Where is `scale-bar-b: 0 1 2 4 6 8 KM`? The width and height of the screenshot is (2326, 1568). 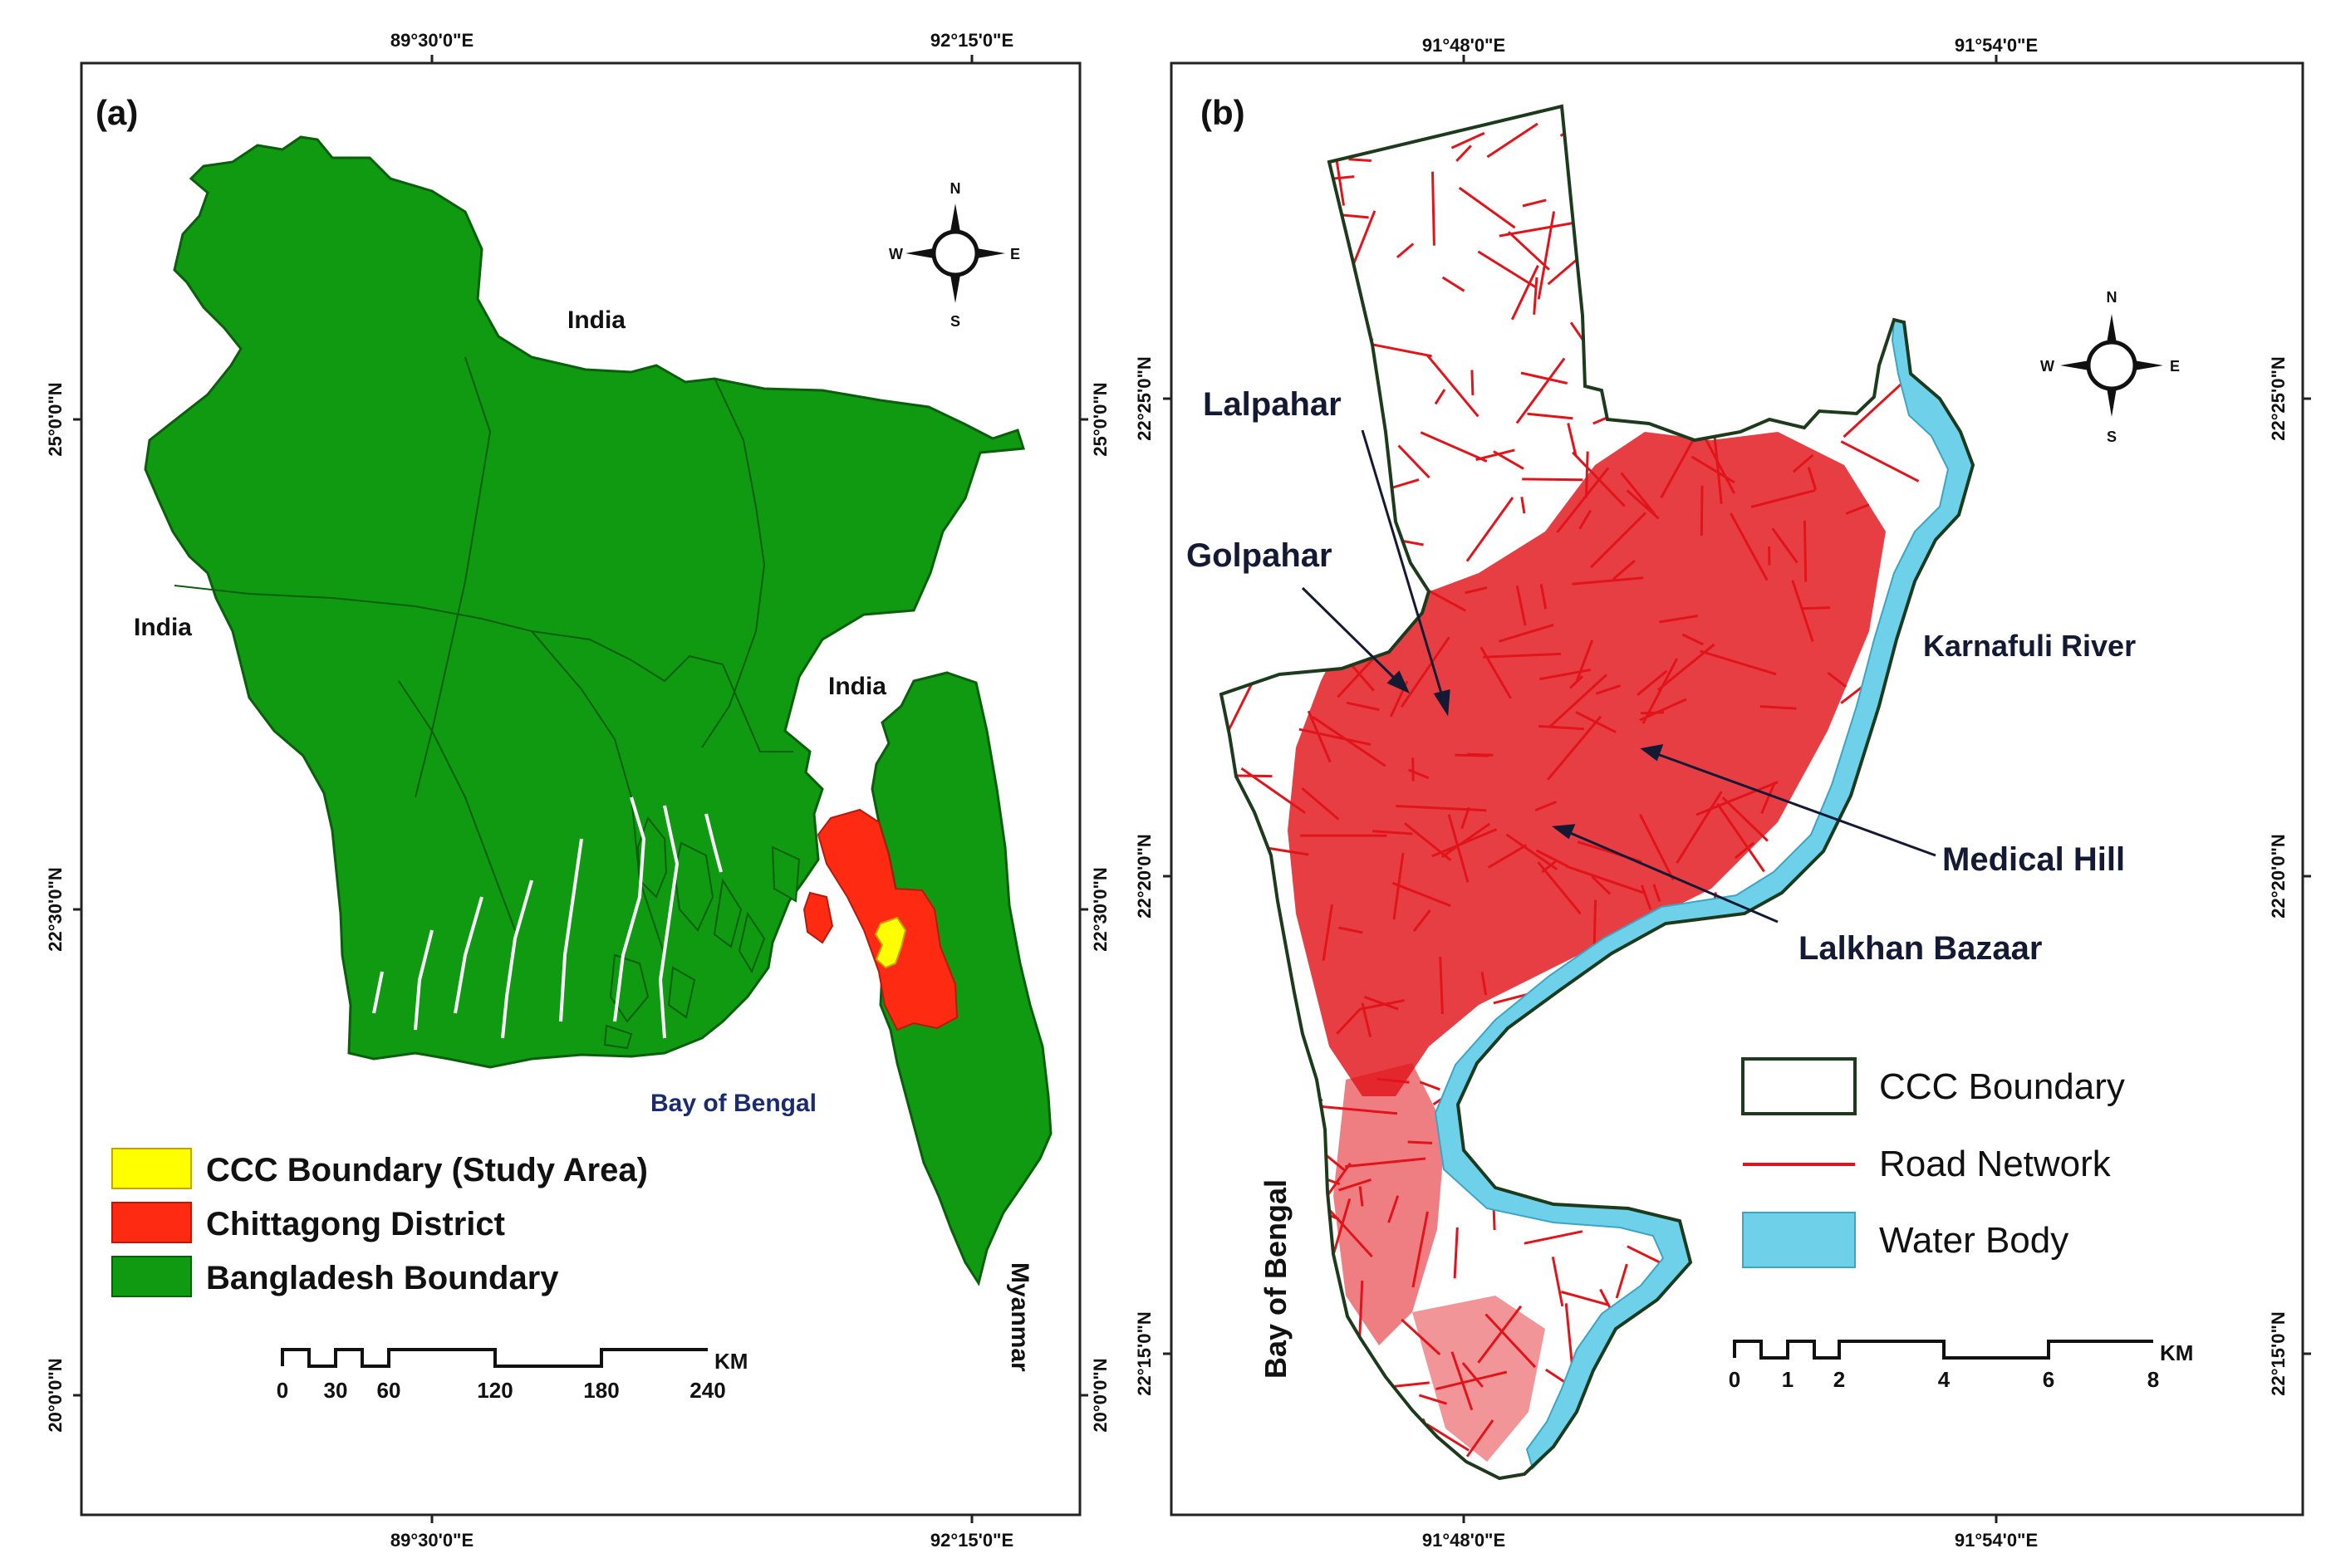 scale-bar-b: 0 1 2 4 6 8 KM is located at coordinates (1961, 1366).